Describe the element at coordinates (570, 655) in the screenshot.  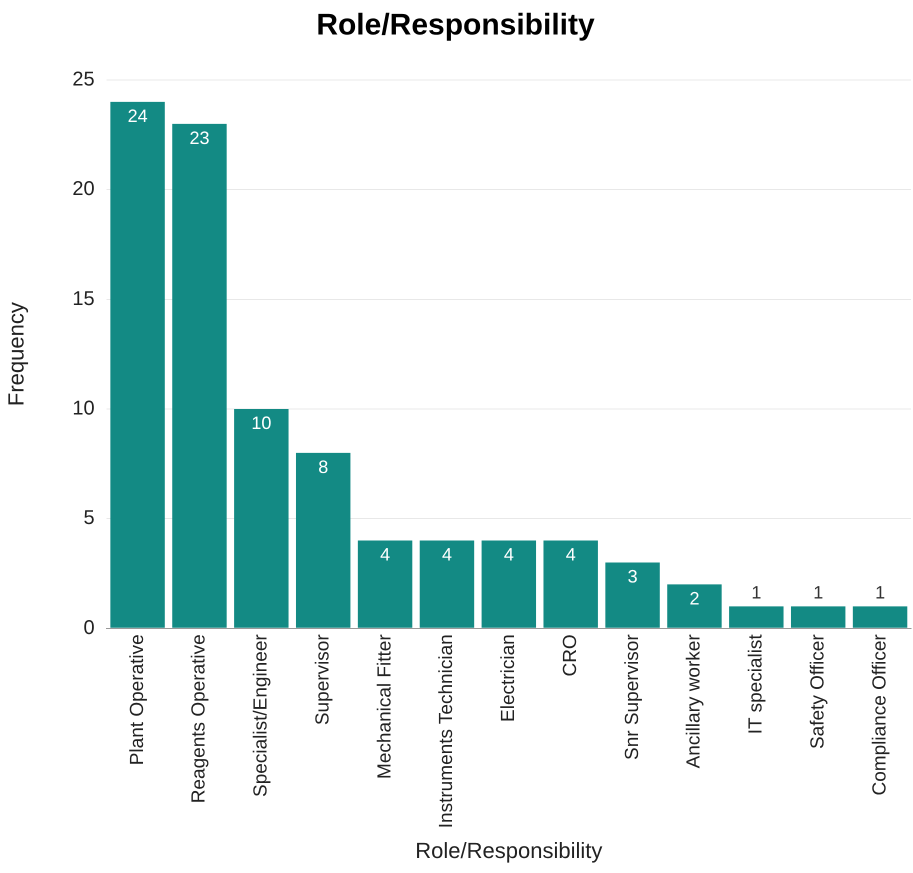
I see `x-tick-label: CRO` at that location.